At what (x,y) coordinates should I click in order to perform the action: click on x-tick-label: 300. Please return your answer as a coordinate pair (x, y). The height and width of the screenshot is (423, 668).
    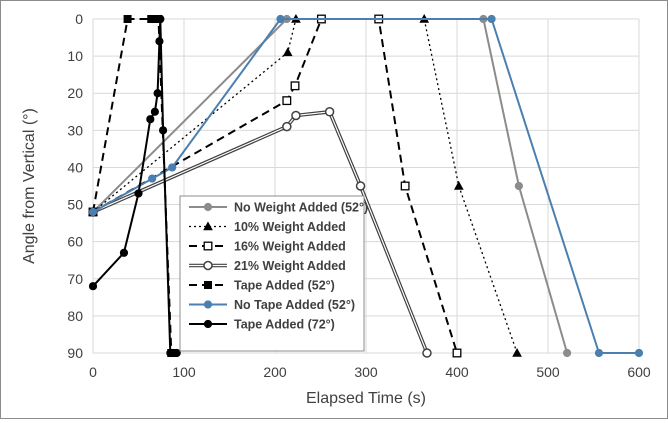
    Looking at the image, I should click on (366, 372).